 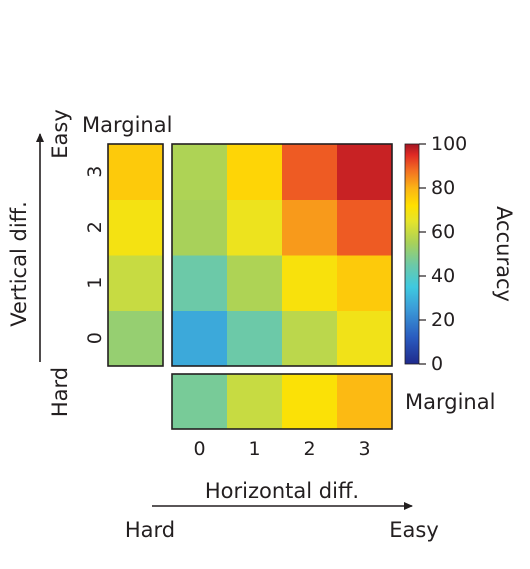 What do you see at coordinates (443, 254) in the screenshot?
I see `colorbar-ticks: 0 20 40 60 80 100` at bounding box center [443, 254].